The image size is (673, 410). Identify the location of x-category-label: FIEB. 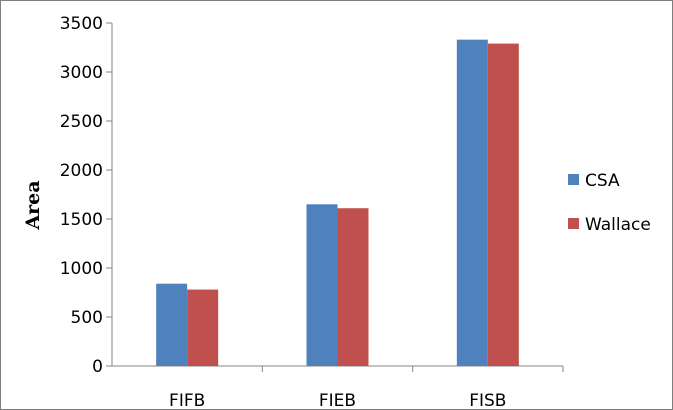
(337, 400).